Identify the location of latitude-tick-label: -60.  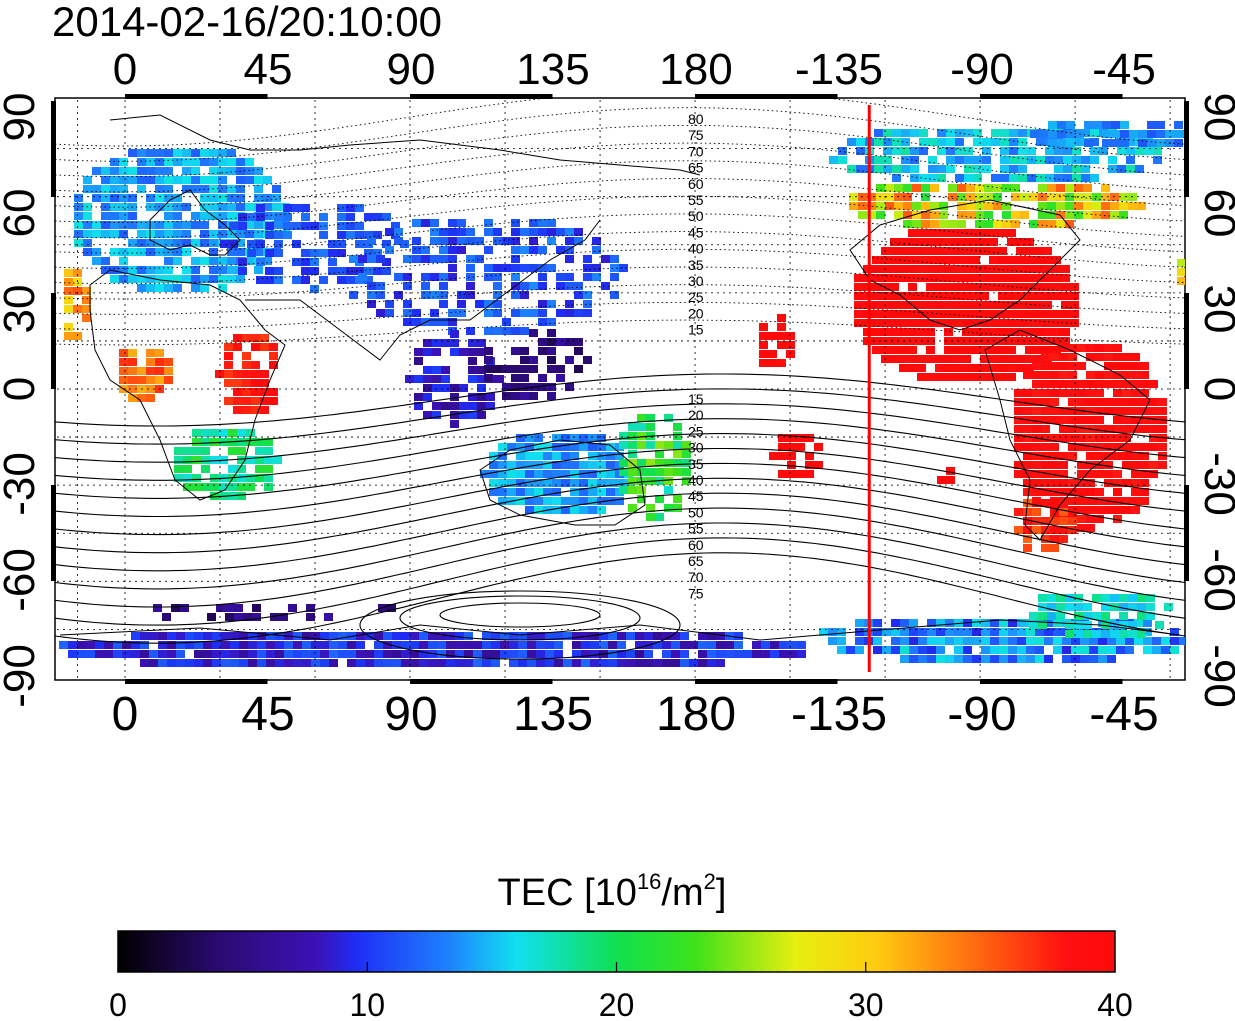
(22, 580).